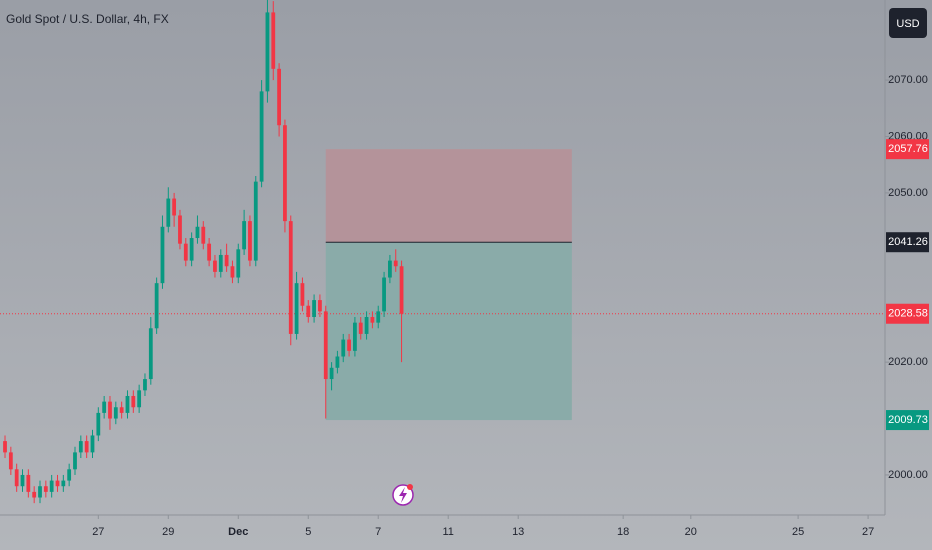 The image size is (932, 550). Describe the element at coordinates (908, 80) in the screenshot. I see `y-tick-label: 2070.00` at that location.